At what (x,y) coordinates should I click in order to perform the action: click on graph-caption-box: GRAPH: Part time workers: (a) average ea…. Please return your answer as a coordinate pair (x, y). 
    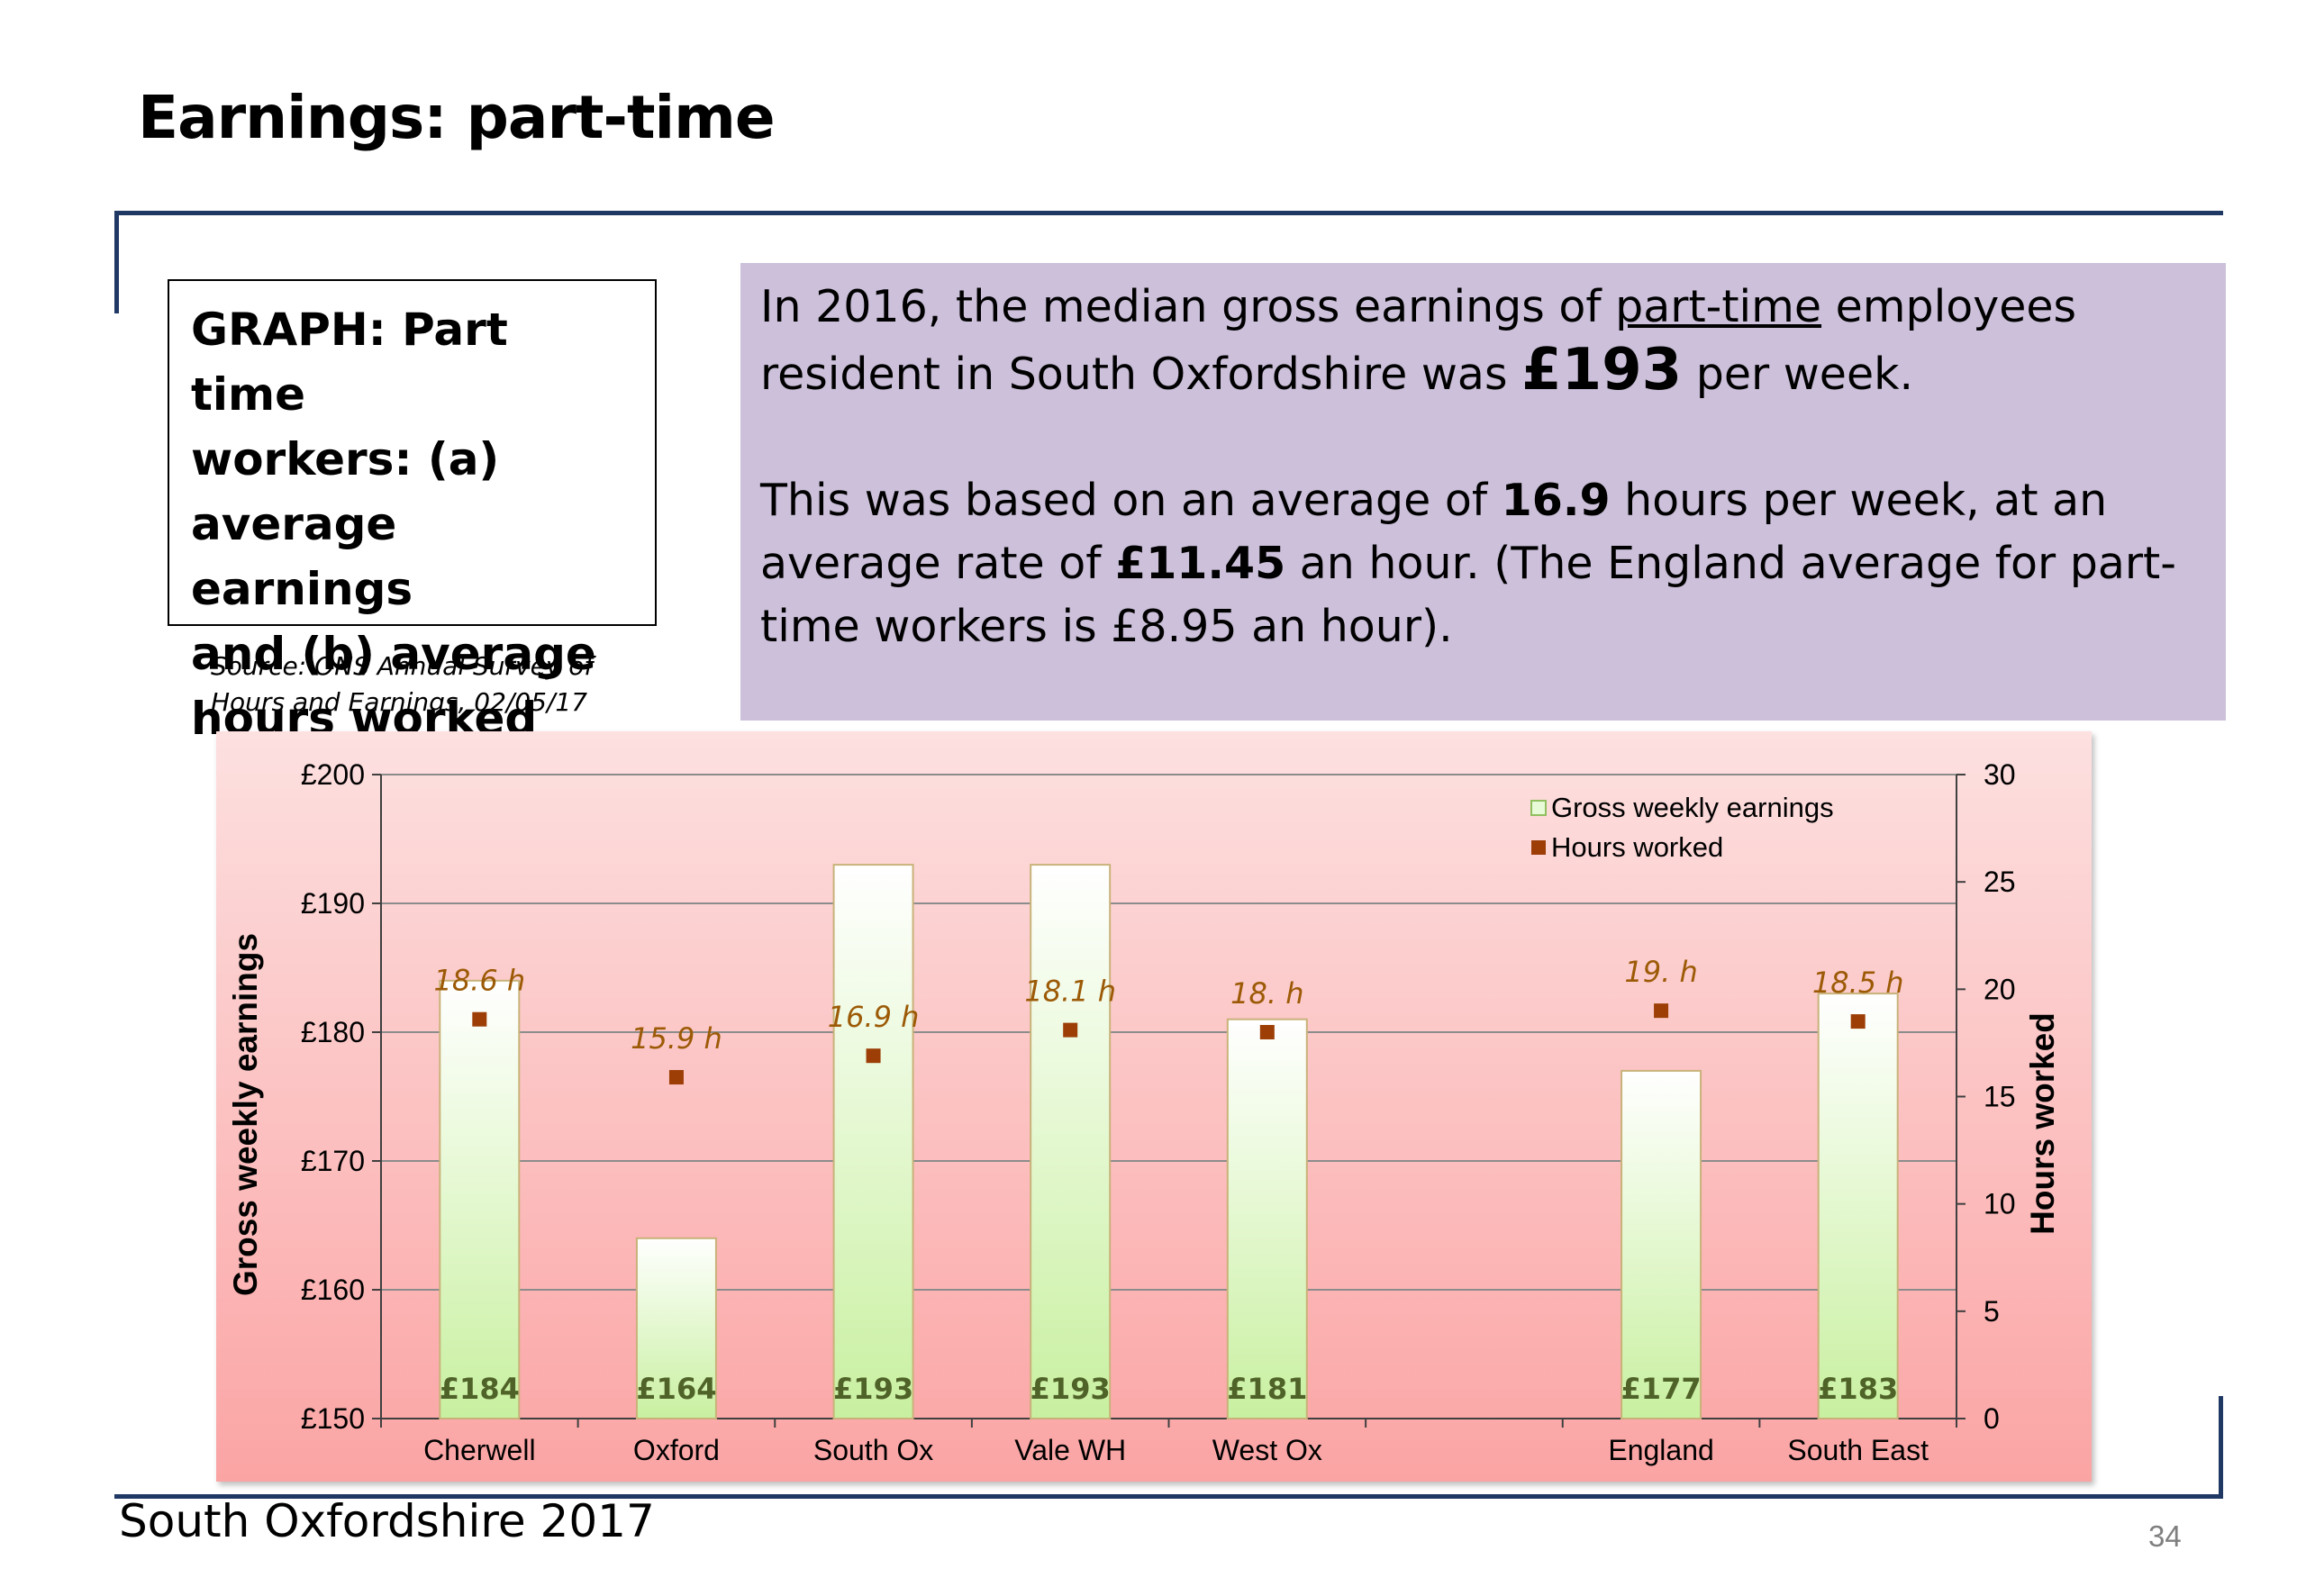
    Looking at the image, I should click on (412, 512).